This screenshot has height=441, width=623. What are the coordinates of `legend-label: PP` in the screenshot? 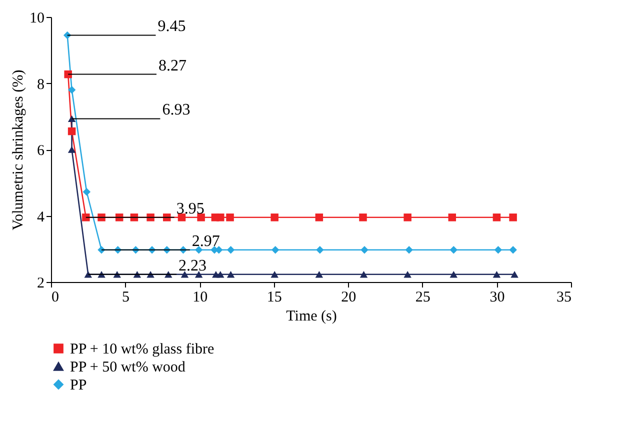 It's located at (78, 386).